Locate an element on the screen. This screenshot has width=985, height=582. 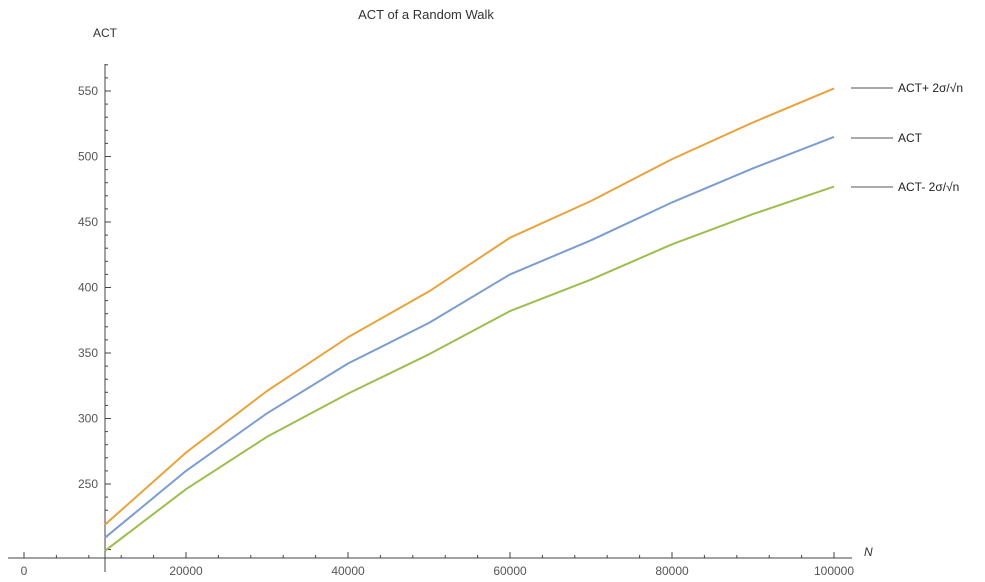
chart-title: ACT of a Random Walk is located at coordinates (426, 14).